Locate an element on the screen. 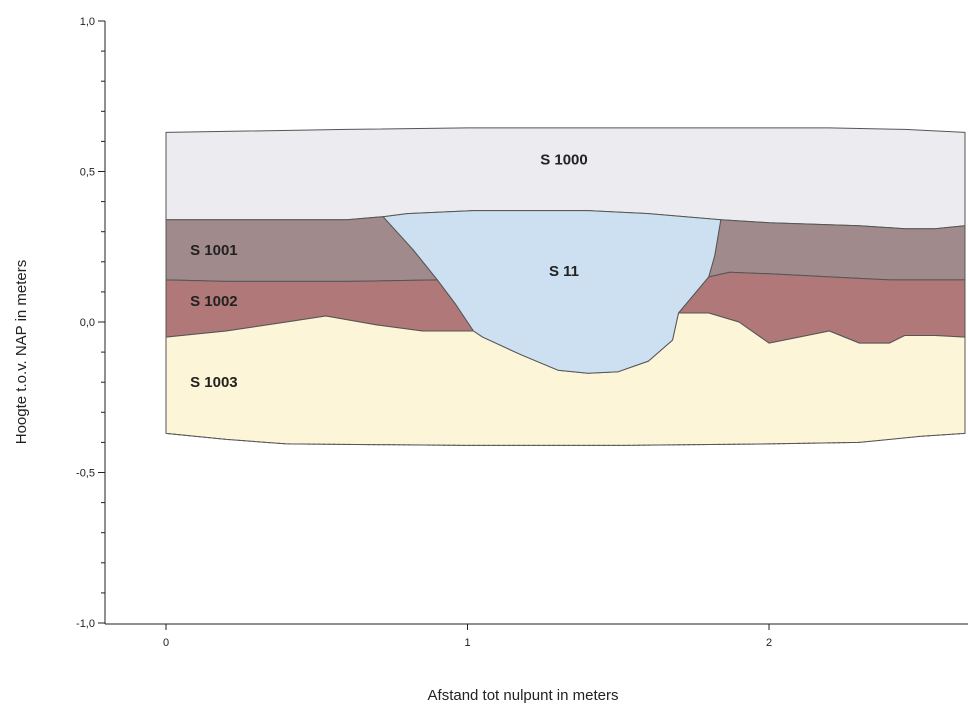  y-axis-title: Hoogte t.o.v. NAP in meters is located at coordinates (21, 352).